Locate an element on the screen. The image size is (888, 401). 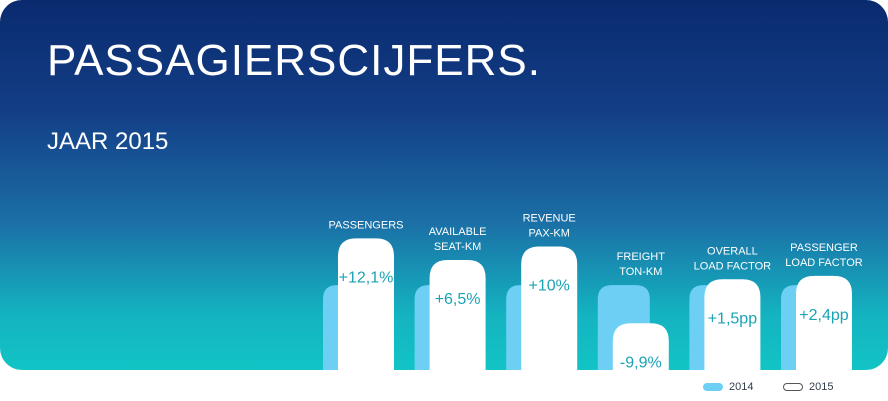
legend-swatch-2015 is located at coordinates (793, 387).